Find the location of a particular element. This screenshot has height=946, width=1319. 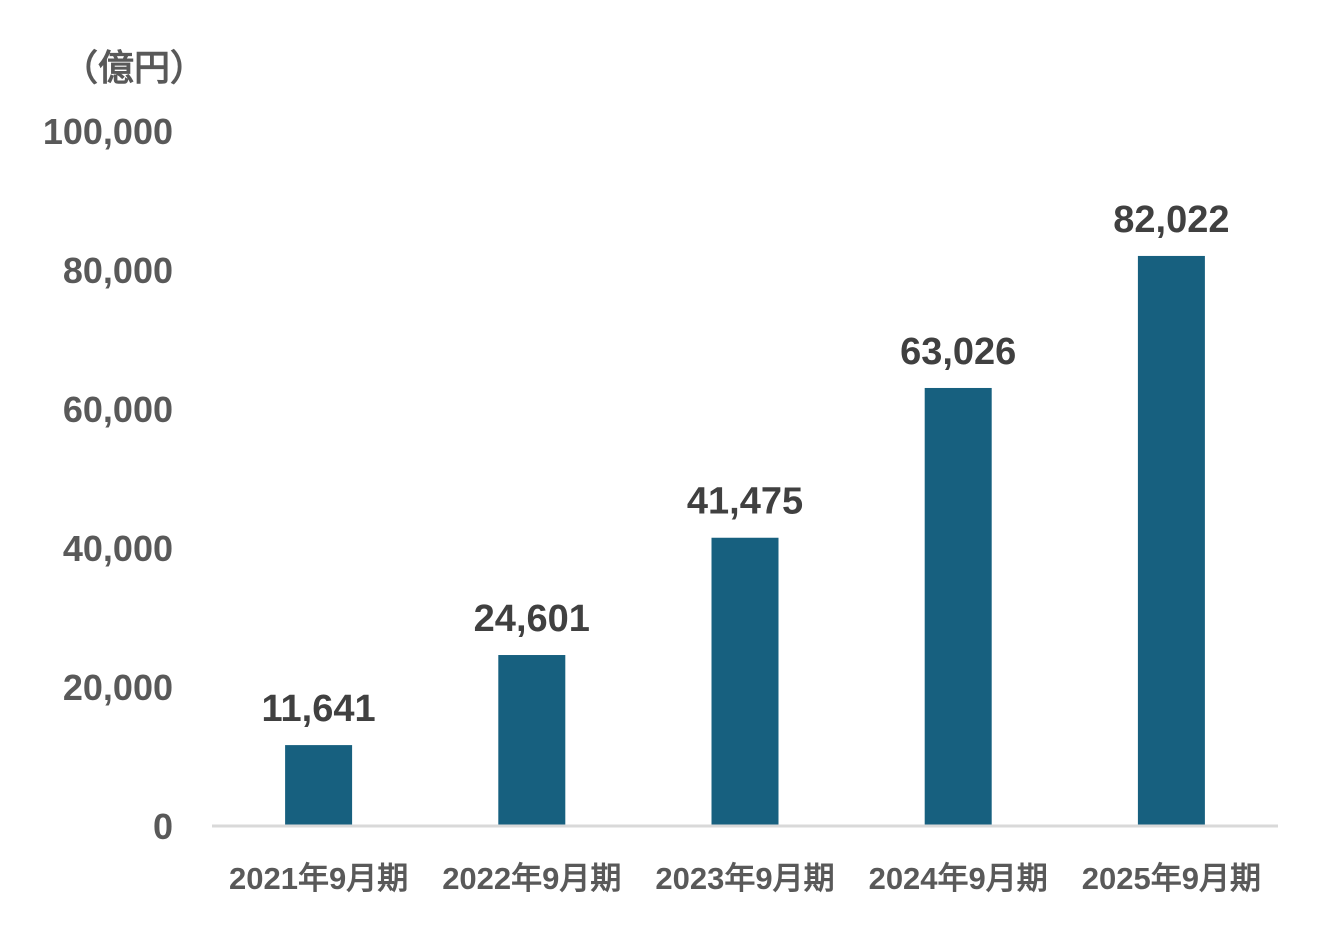

y-tick-label: 40,000 is located at coordinates (118, 548).